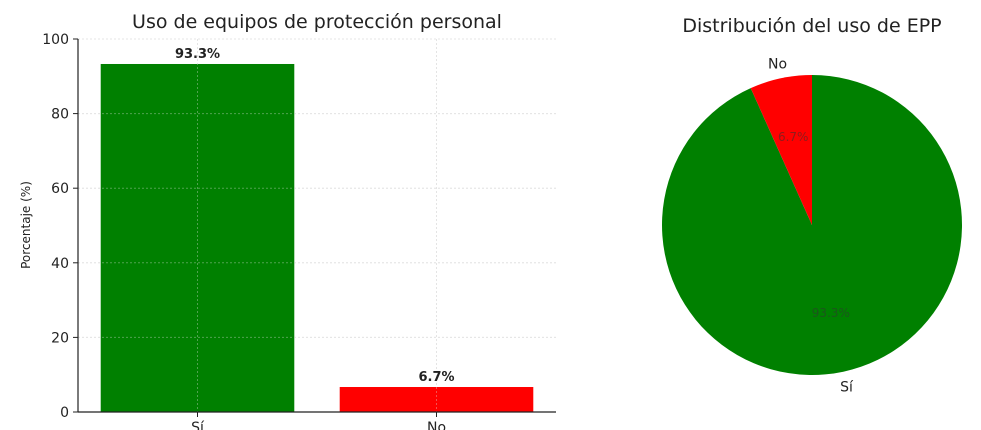  I want to click on pie-chart-title: Distribución del uso de EPP, so click(811, 26).